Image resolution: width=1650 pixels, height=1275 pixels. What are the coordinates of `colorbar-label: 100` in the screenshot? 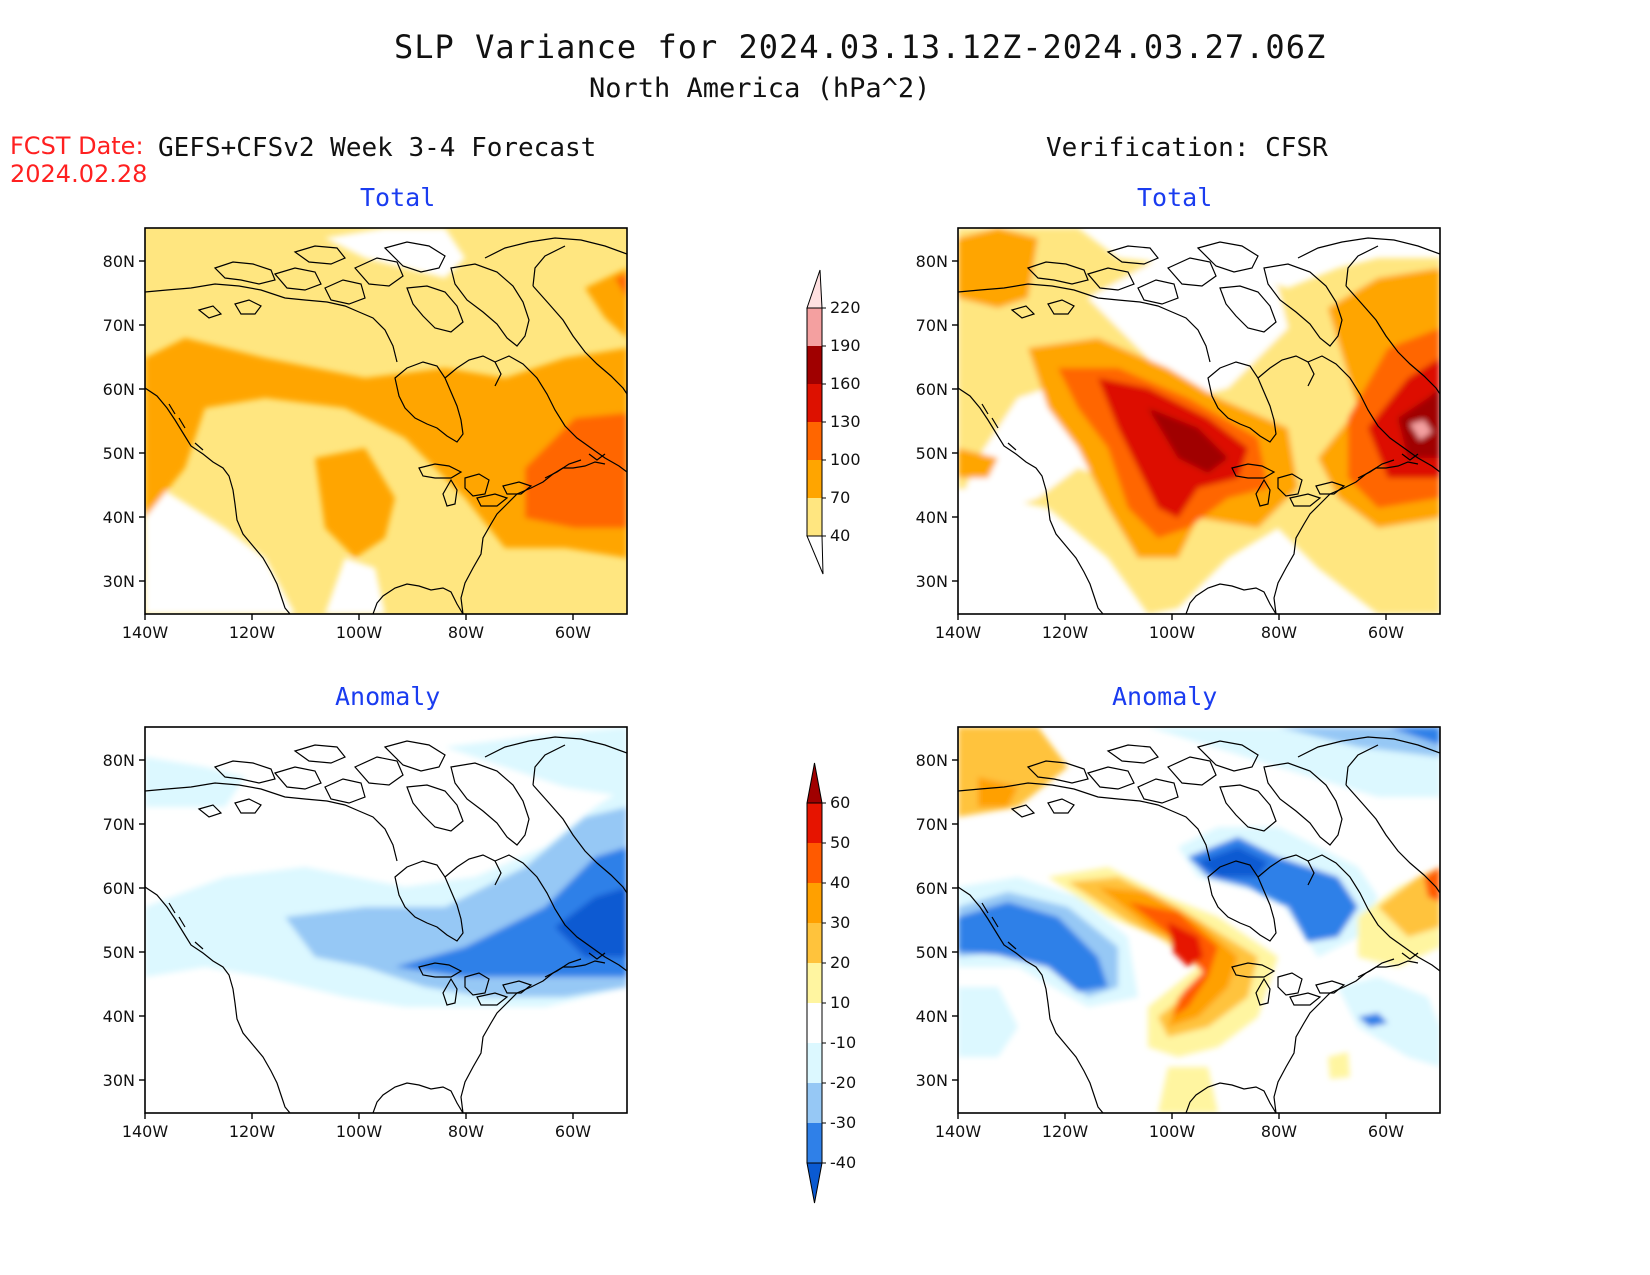 It's located at (845, 459).